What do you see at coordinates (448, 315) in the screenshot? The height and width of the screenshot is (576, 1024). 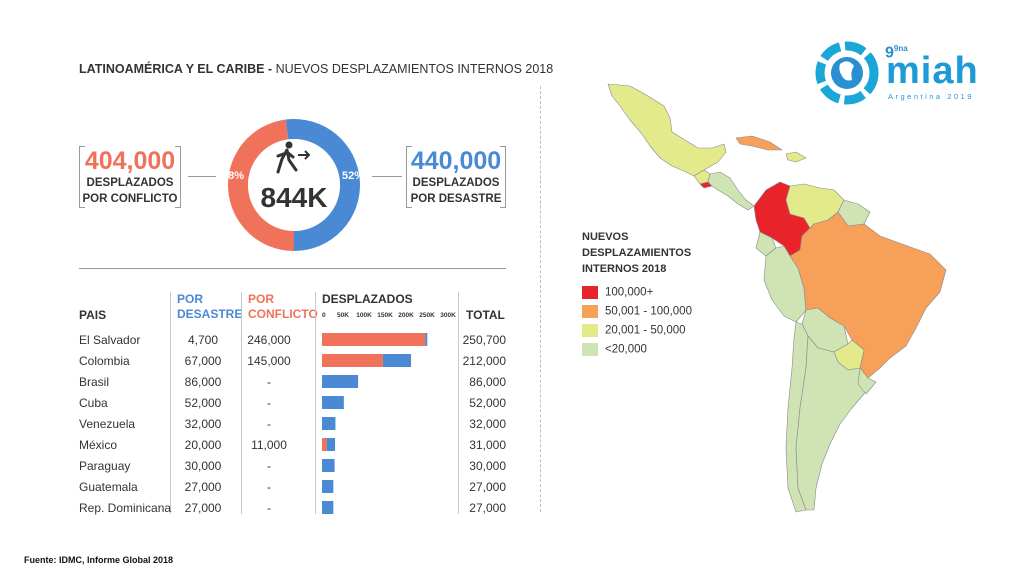 I see `bar-axis-tick: 300K` at bounding box center [448, 315].